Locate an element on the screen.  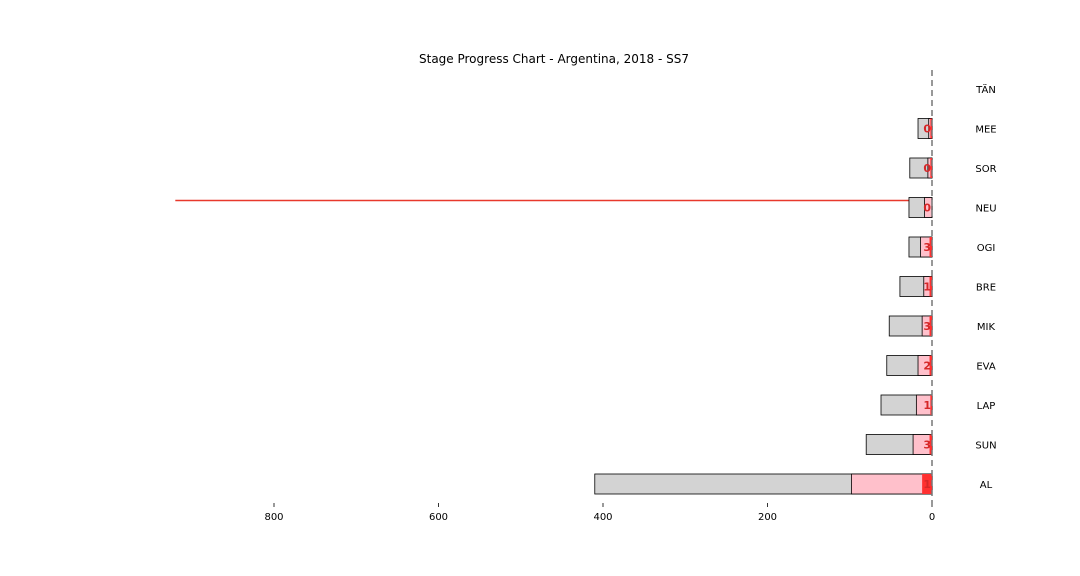
driver-label-LAP: LAP is located at coordinates (986, 406).